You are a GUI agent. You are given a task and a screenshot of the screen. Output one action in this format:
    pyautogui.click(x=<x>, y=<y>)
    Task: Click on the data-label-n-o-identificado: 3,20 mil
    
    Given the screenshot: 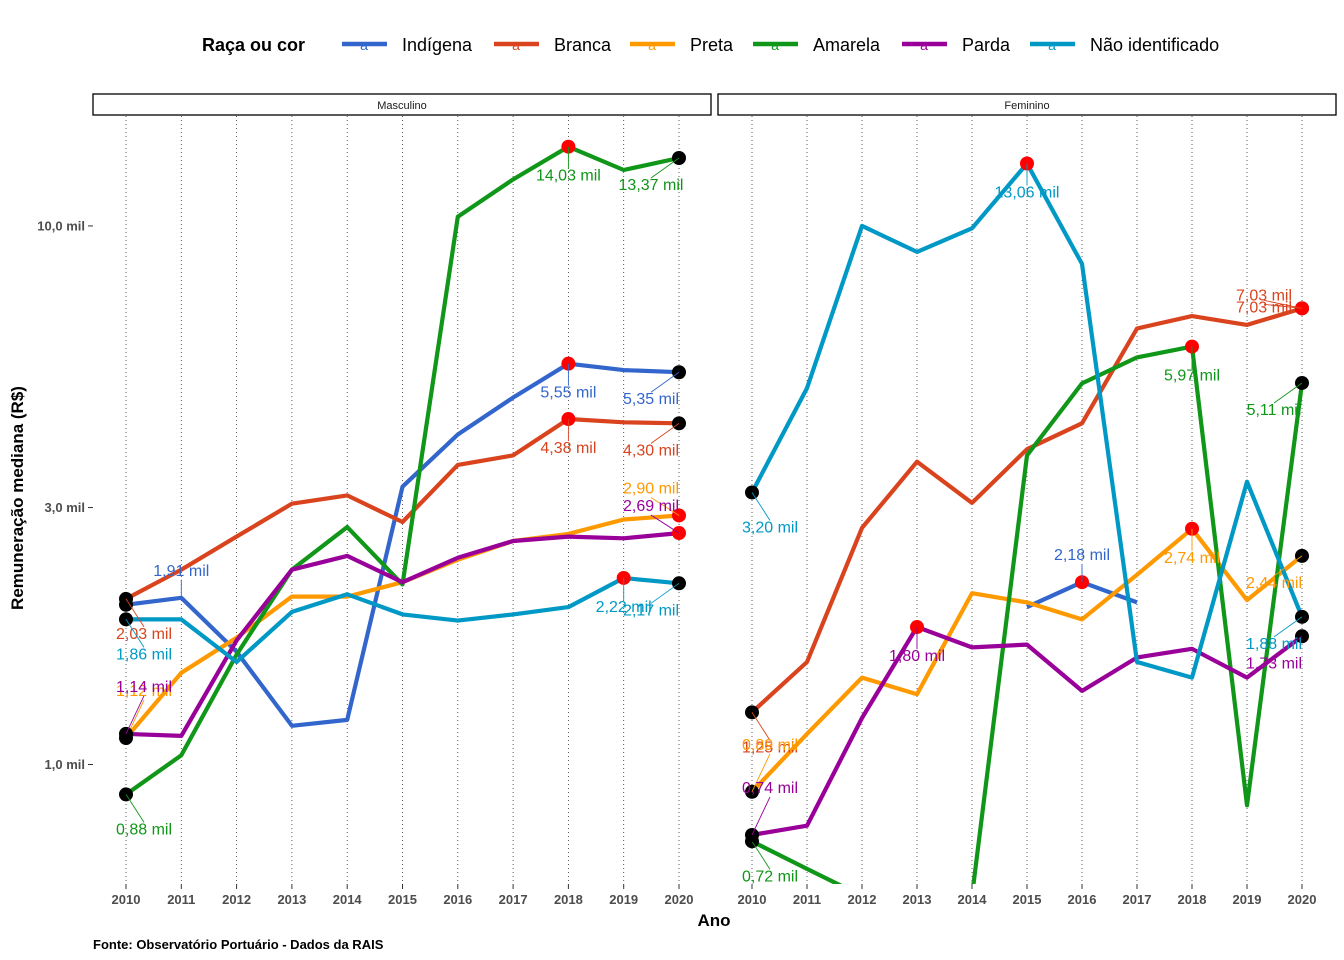 What is the action you would take?
    pyautogui.click(x=770, y=527)
    